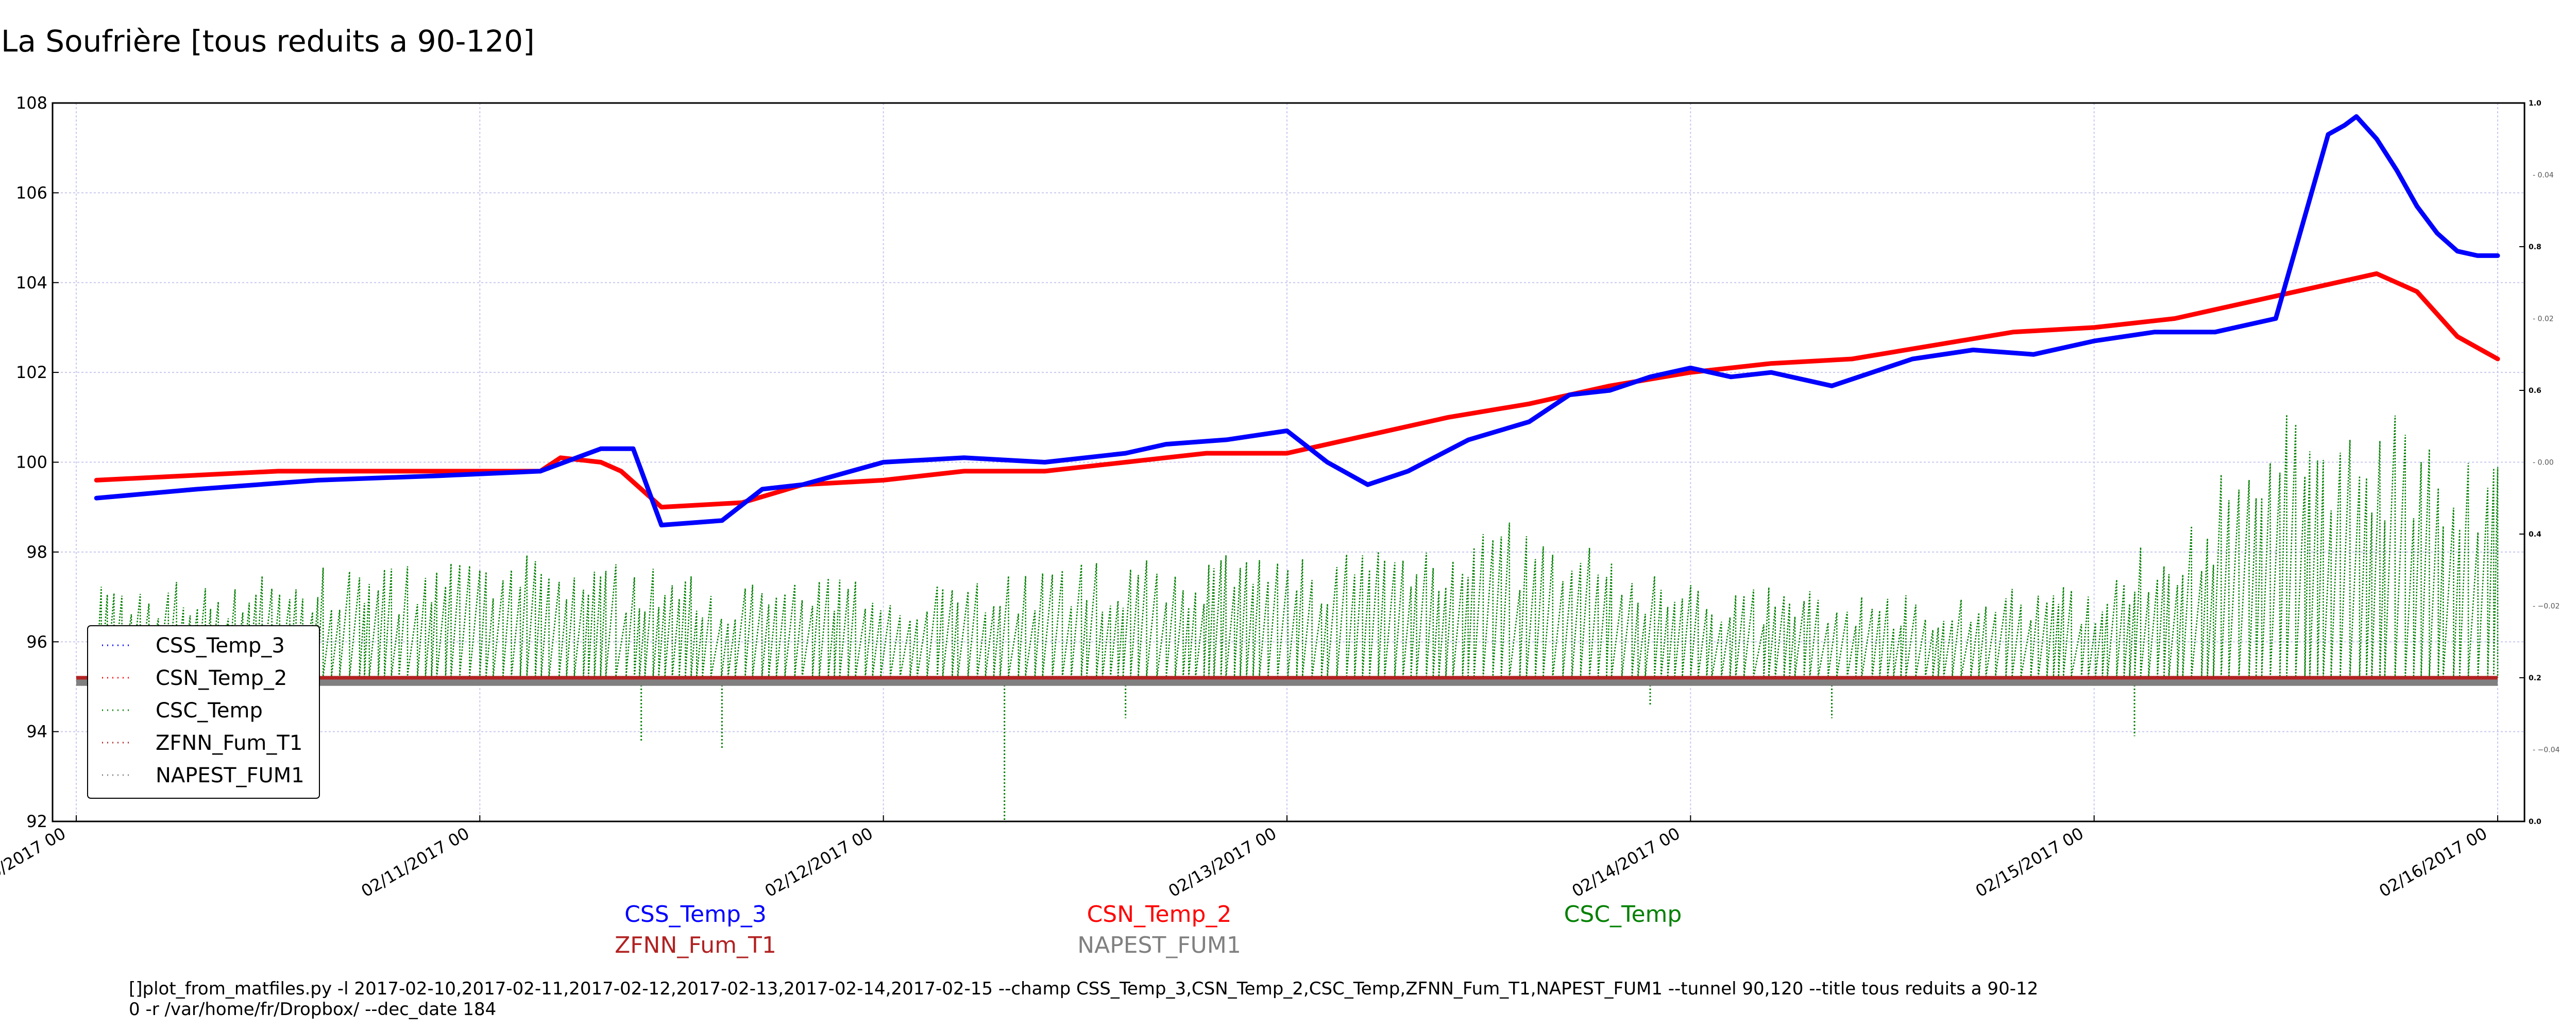 This screenshot has width=2576, height=1030. Describe the element at coordinates (2535, 247) in the screenshot. I see `right-tick-label: 0.8` at that location.